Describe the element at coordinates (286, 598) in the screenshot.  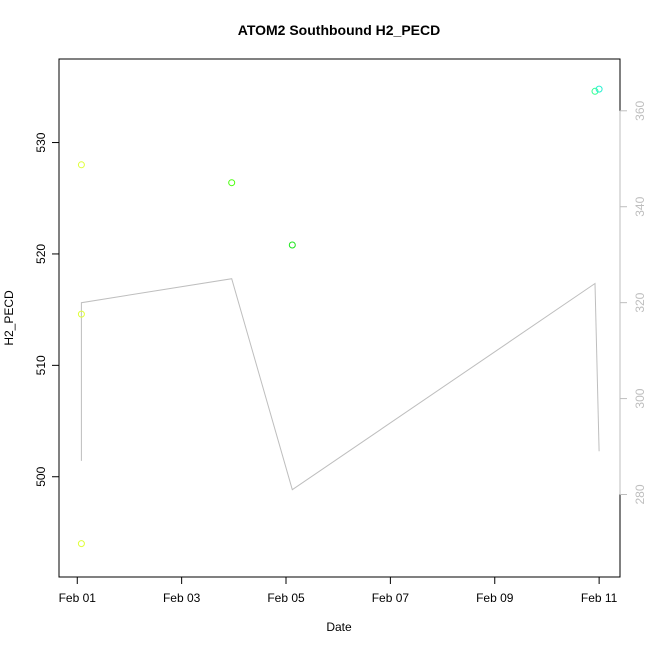
I see `x-tick-label: Feb 05` at that location.